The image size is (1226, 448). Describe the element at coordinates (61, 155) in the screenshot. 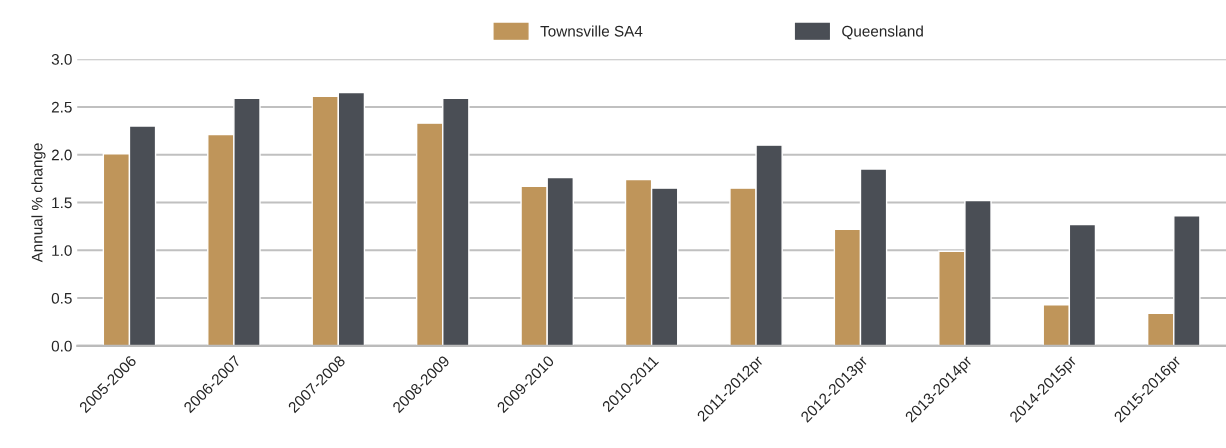

I see `y-tick-label: 2.0` at that location.